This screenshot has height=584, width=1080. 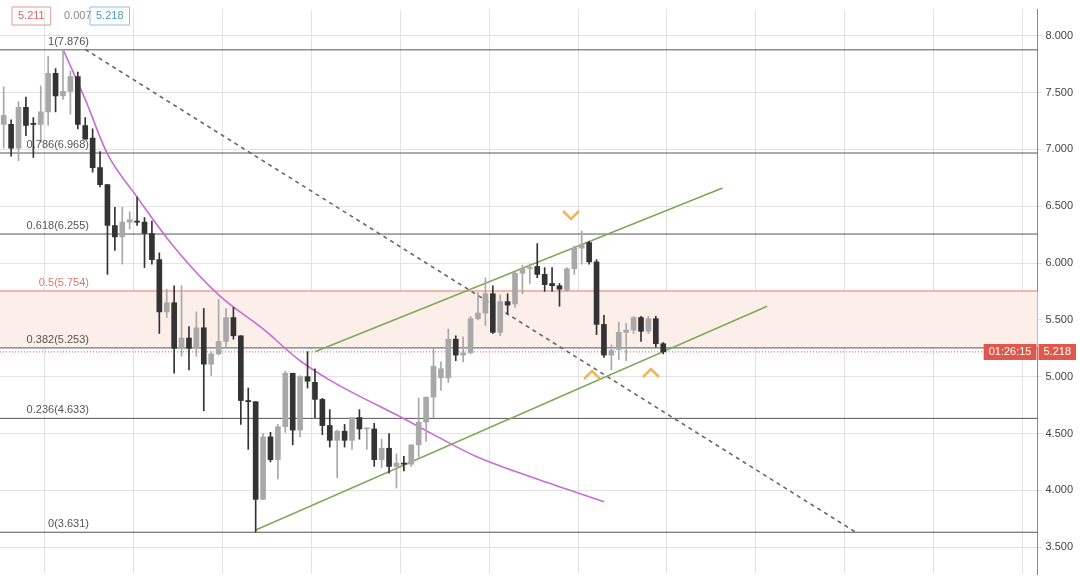 I want to click on annotation: 5.211, so click(x=31, y=15).